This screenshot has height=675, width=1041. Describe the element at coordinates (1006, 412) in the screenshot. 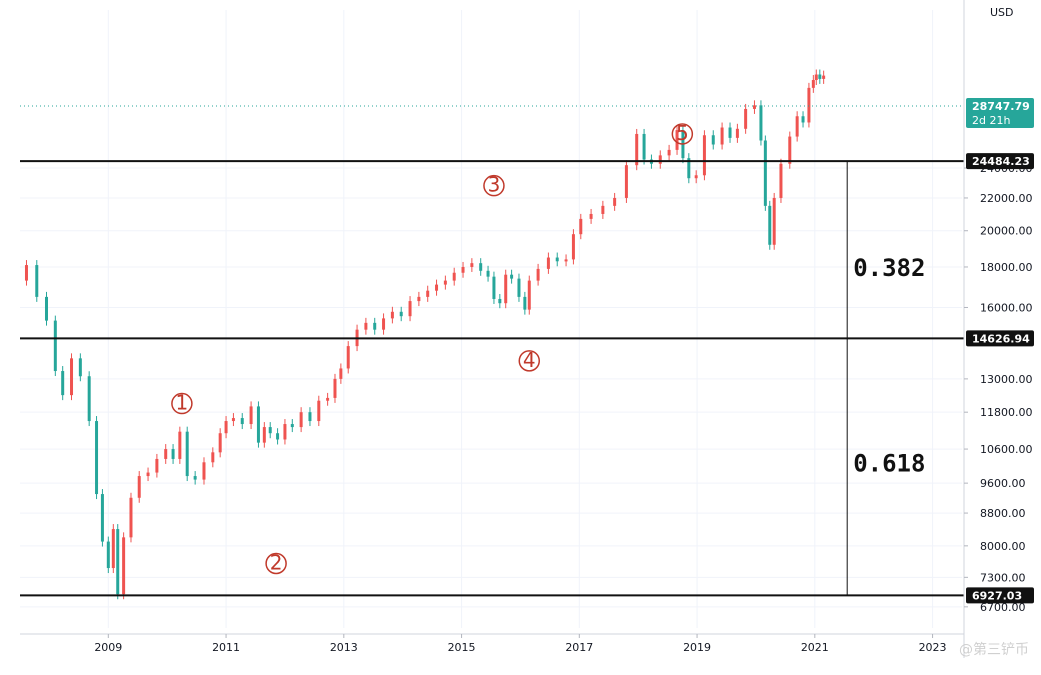

I see `y-tick-label: 11800.00` at that location.